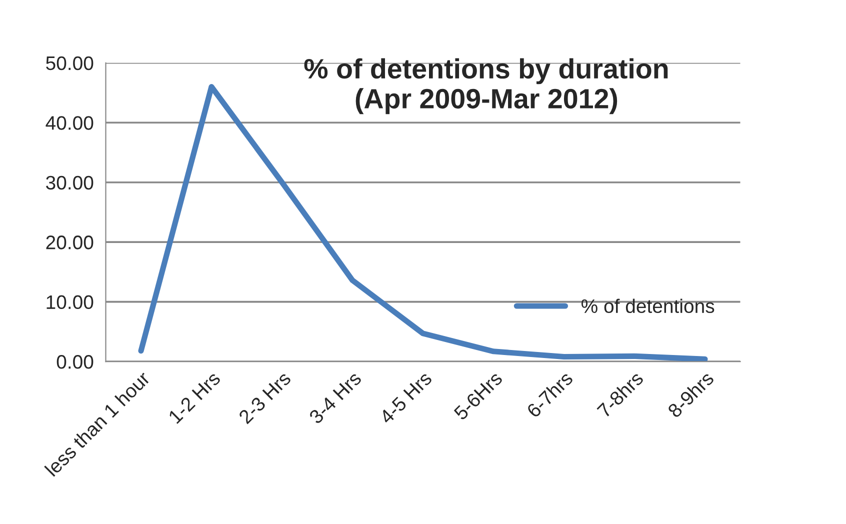 The width and height of the screenshot is (846, 524). Describe the element at coordinates (265, 397) in the screenshot. I see `x-tick-label: 2-3 Hrs` at that location.